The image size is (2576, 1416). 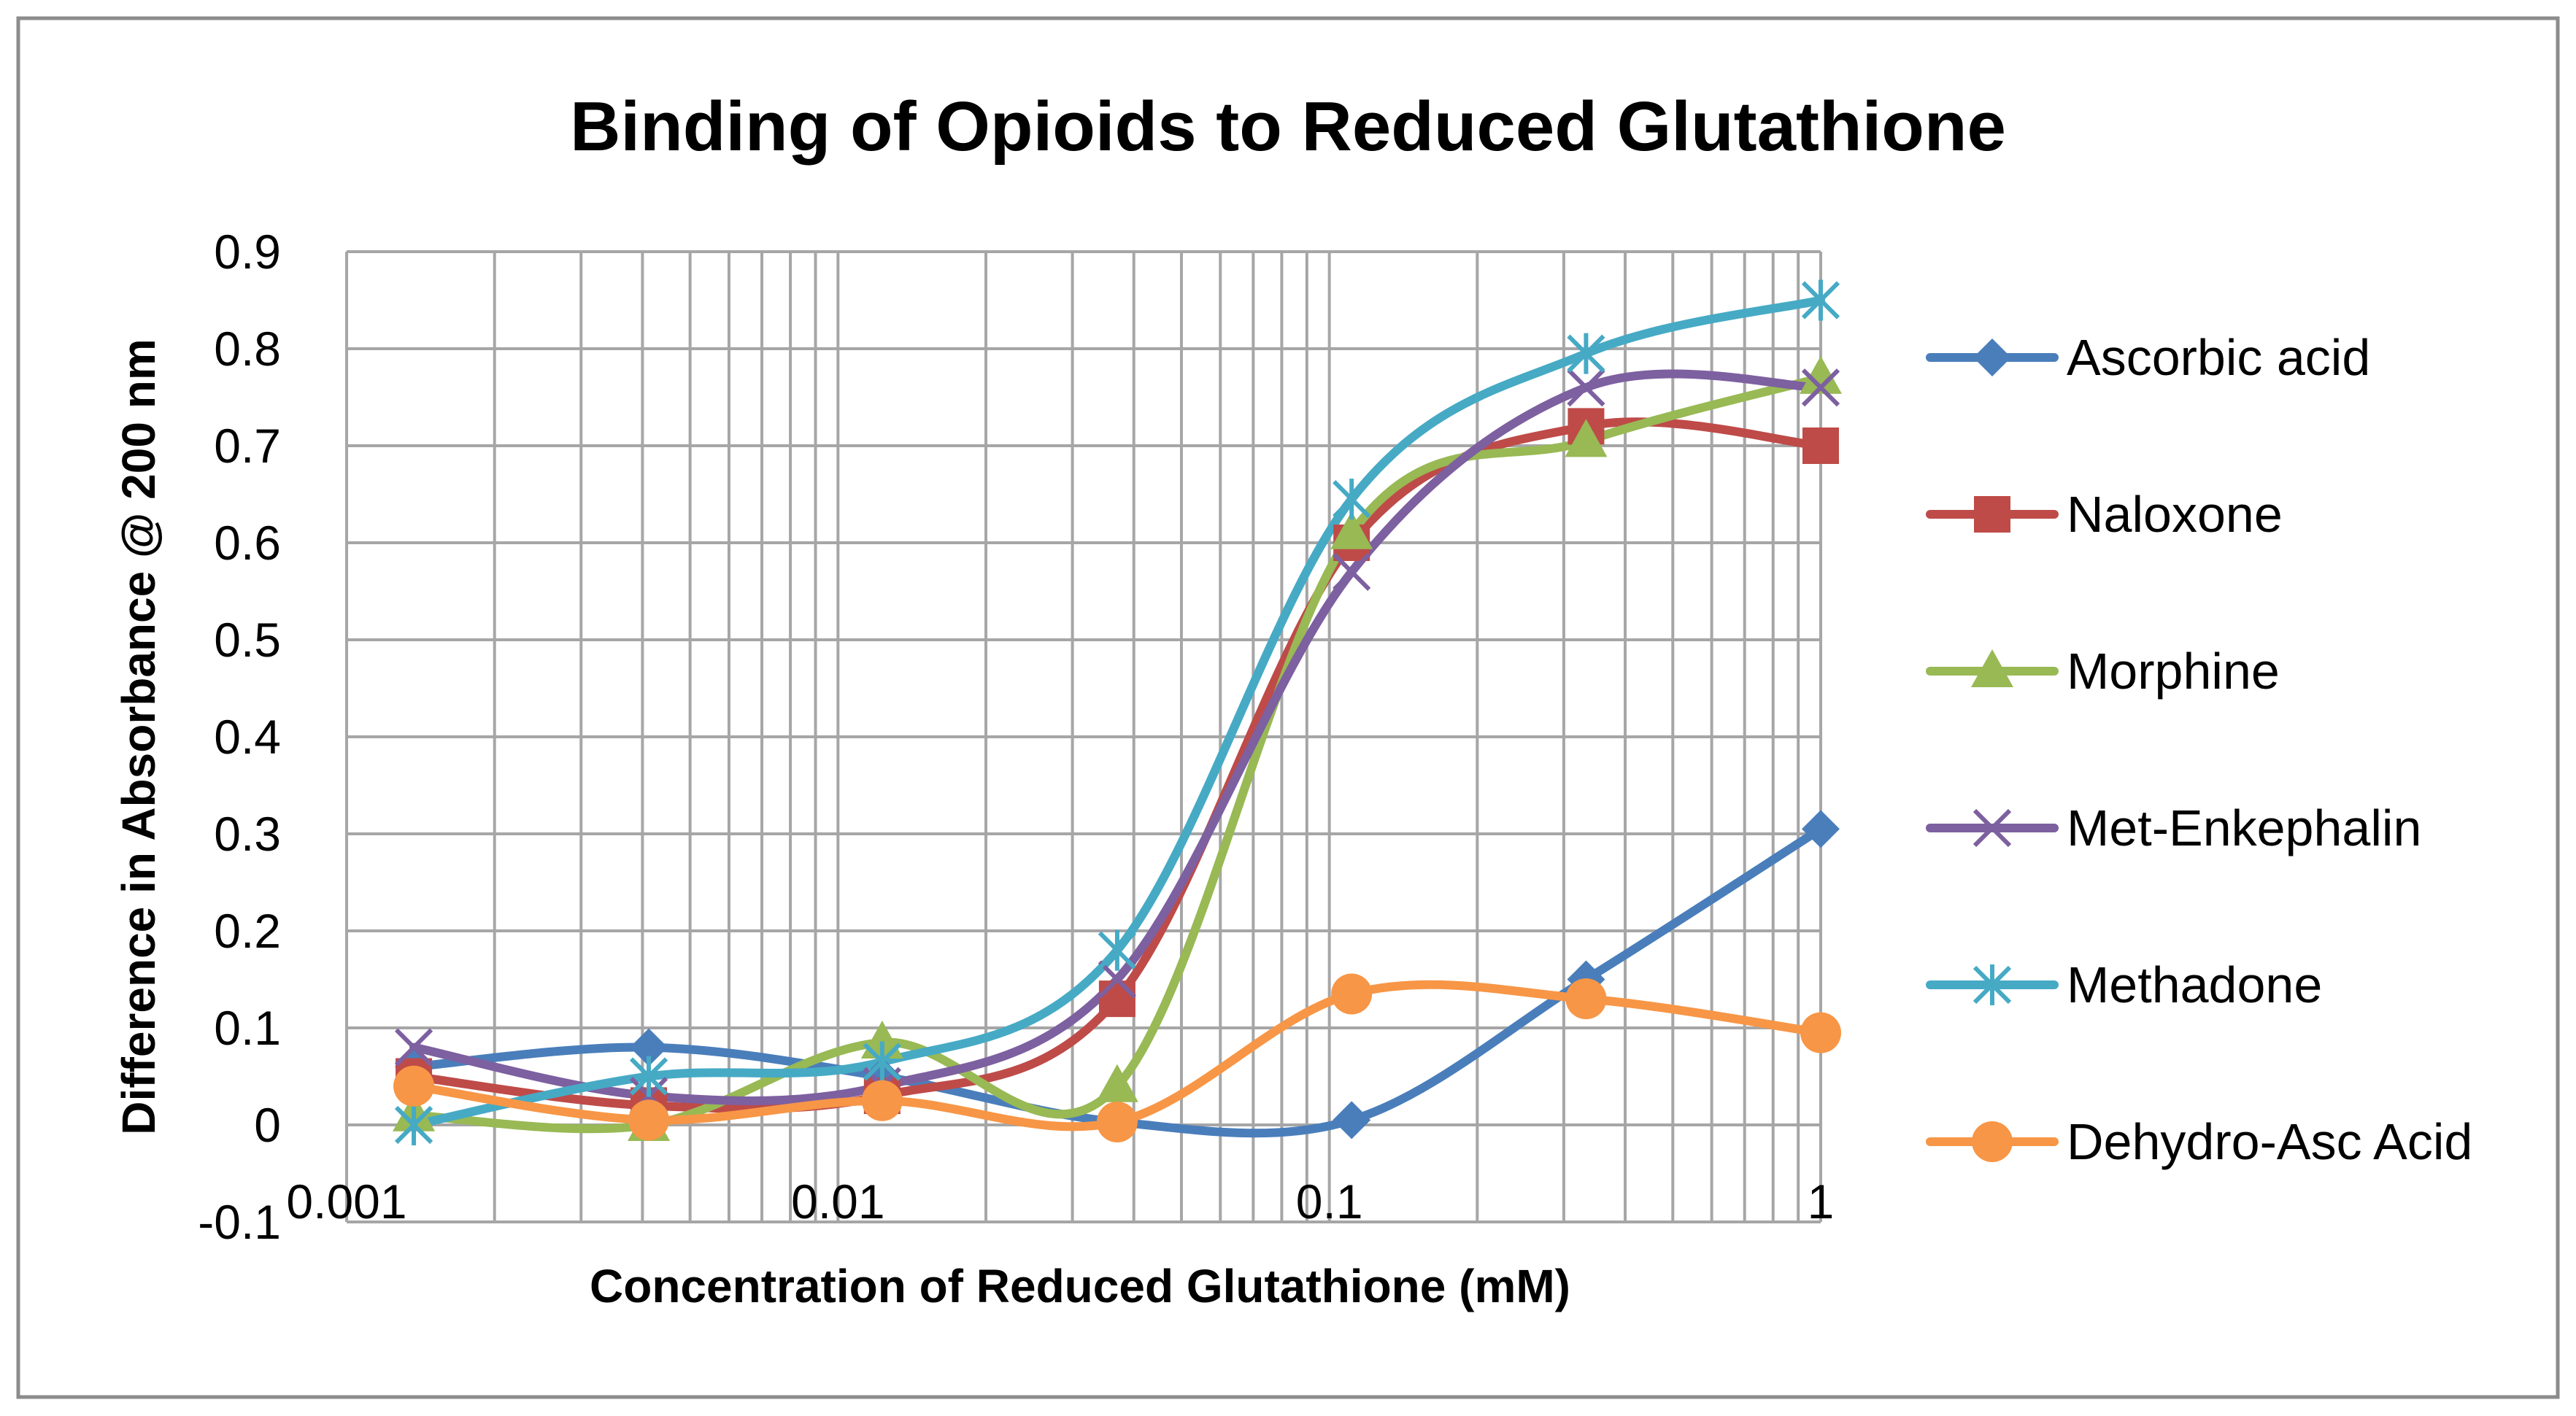 I want to click on legend-item-met-enkephalin: Met-Enkephalin, so click(x=2173, y=828).